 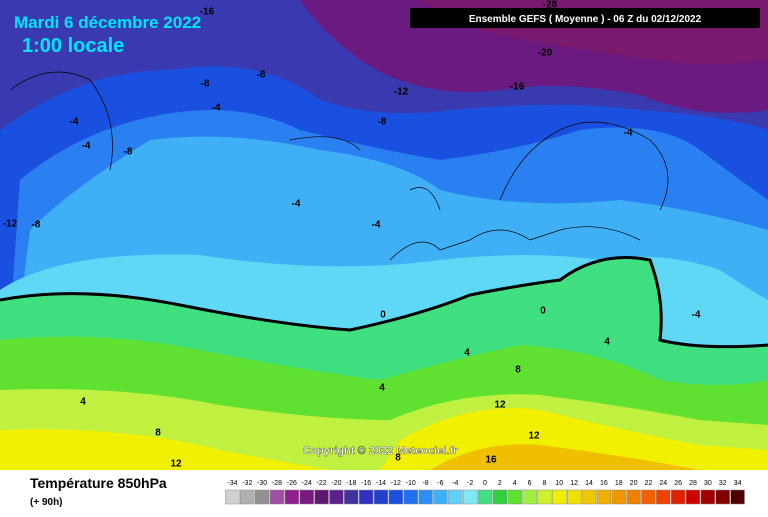 I want to click on scale-label: -20, so click(x=336, y=483).